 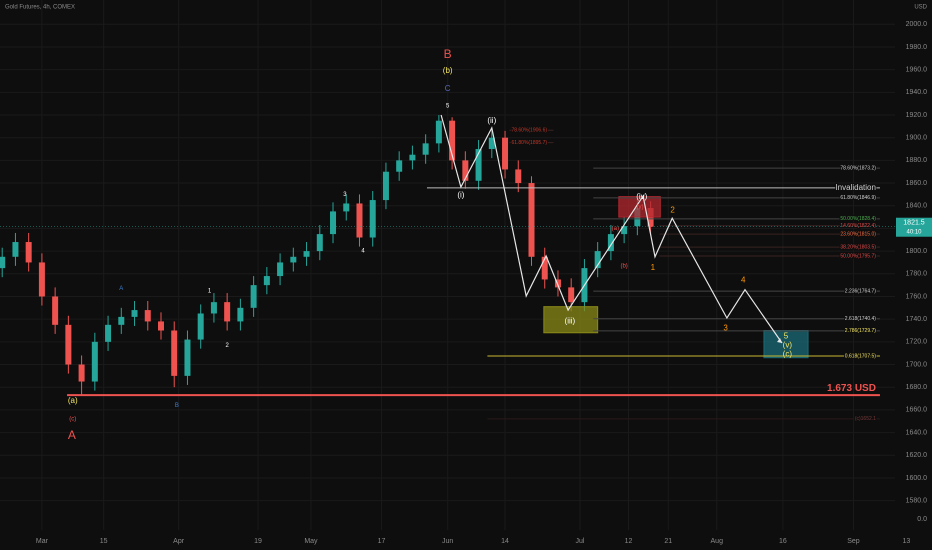 What do you see at coordinates (858, 168) in the screenshot?
I see `level-label: 78.60%(1873.2)` at bounding box center [858, 168].